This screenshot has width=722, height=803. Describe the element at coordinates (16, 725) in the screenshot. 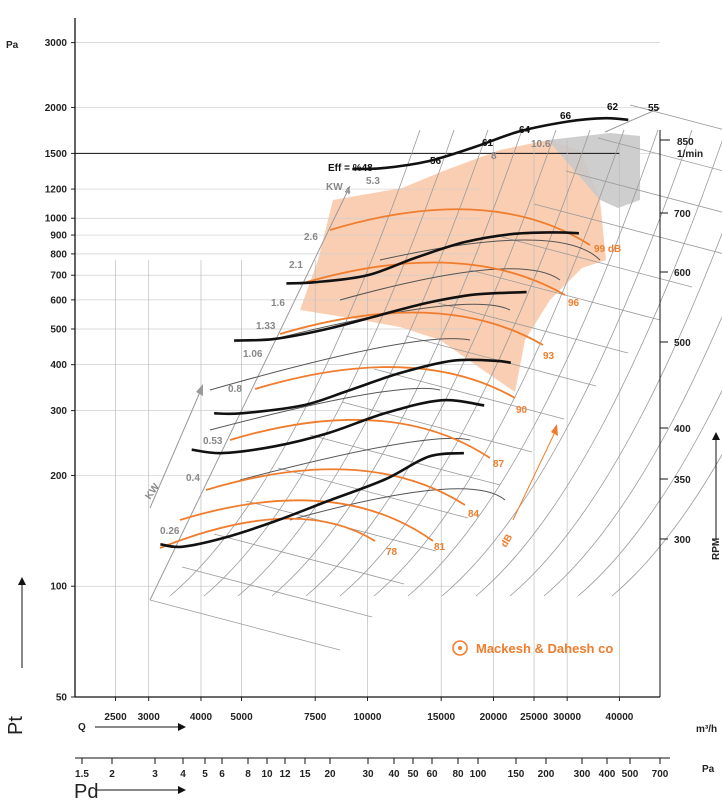

I see `y-axis-title: Pt` at that location.